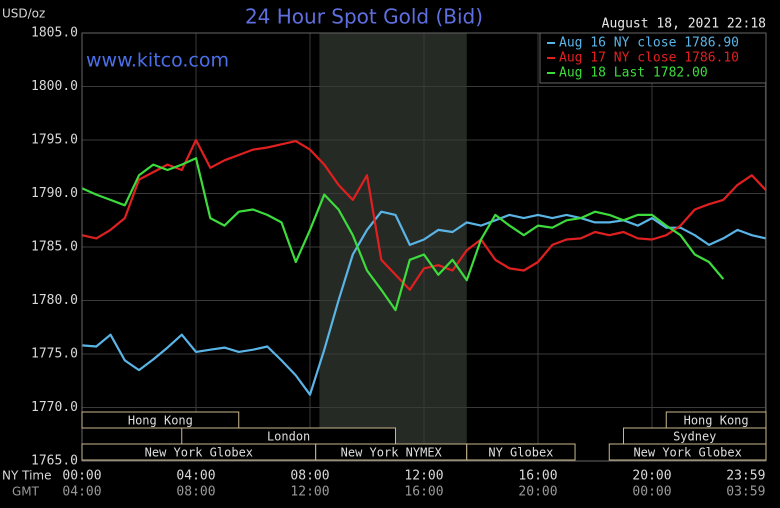  I want to click on legend-entry: Aug 17 NY close 1786.10, so click(649, 58).